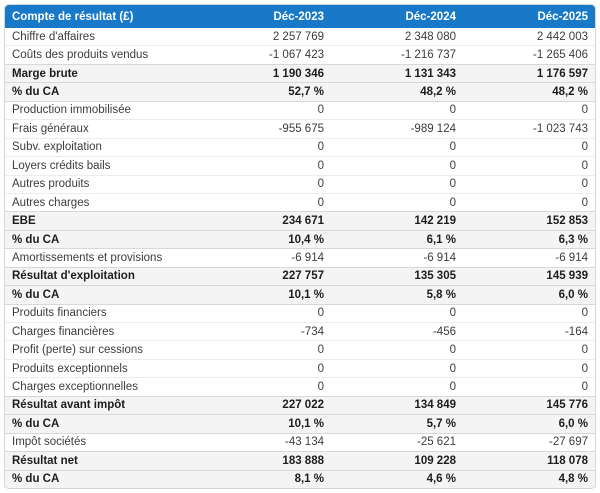 This screenshot has height=493, width=600. What do you see at coordinates (570, 92) in the screenshot?
I see `value-dec-2025: 48,2 %` at bounding box center [570, 92].